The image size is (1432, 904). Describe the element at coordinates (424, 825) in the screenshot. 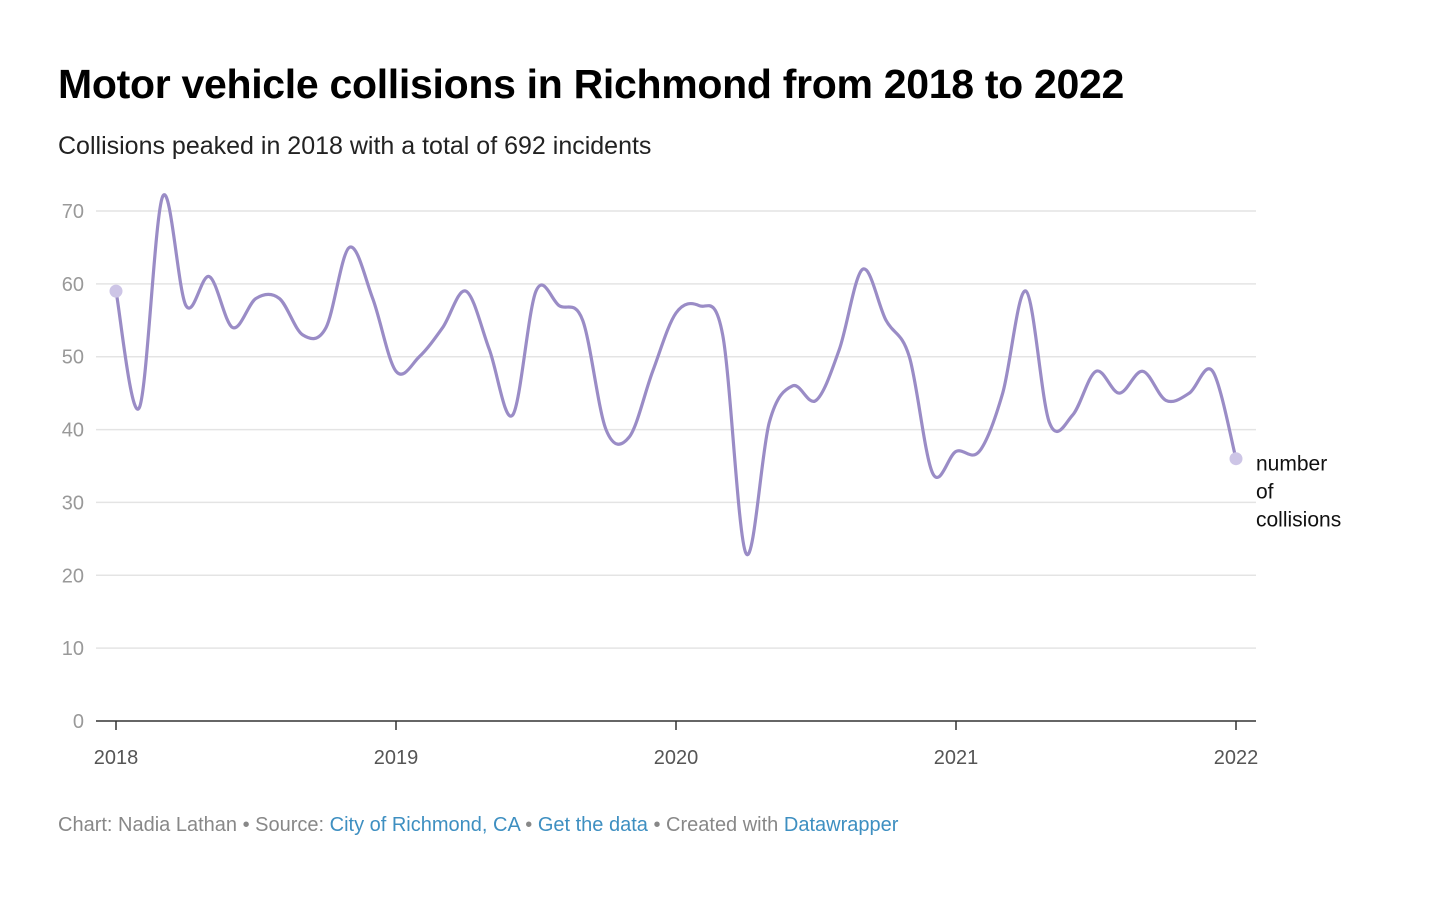

I see `source-link: City of Richmond, CA` at that location.